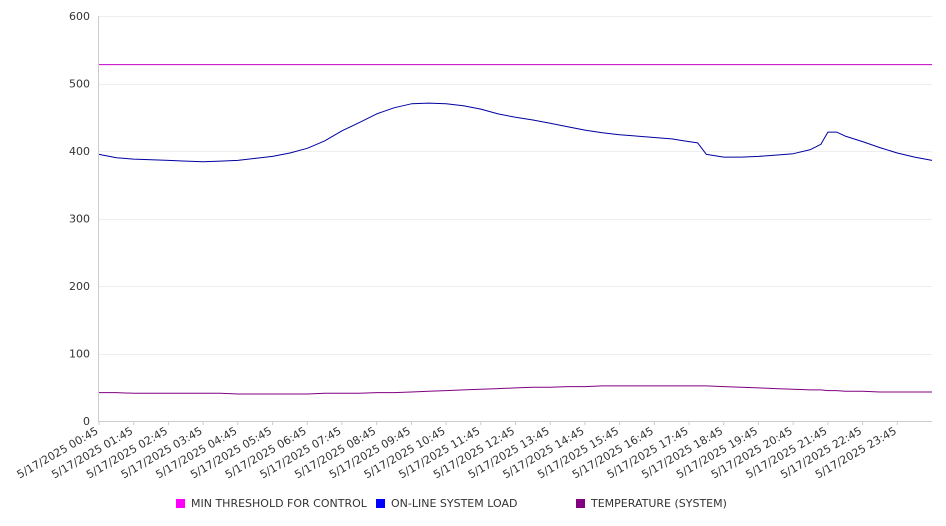 The image size is (946, 526). What do you see at coordinates (659, 503) in the screenshot?
I see `legend-label-temperature: TEMPERATURE (SYSTEM)` at bounding box center [659, 503].